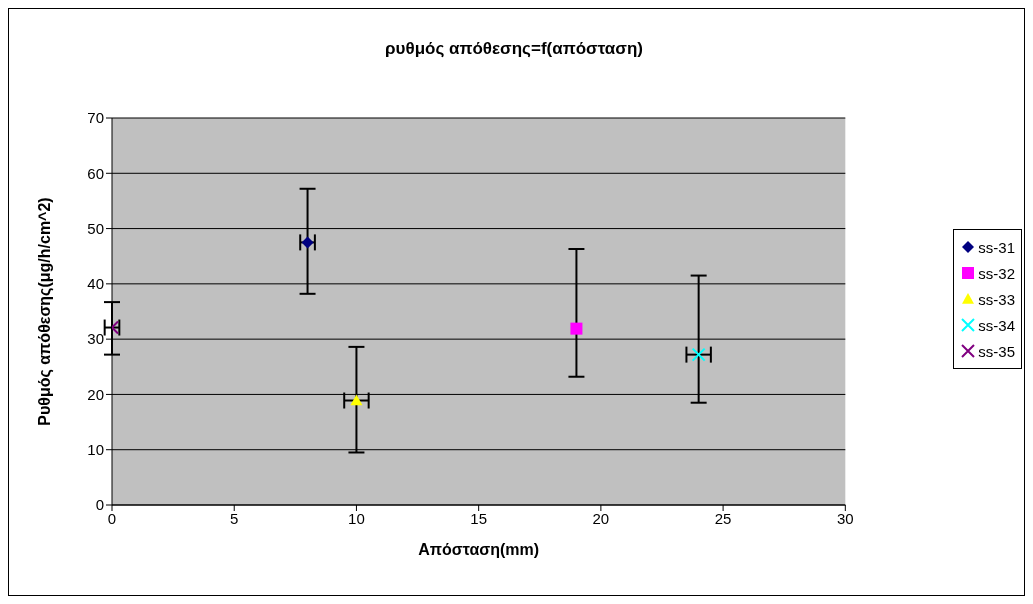 Image resolution: width=1033 pixels, height=604 pixels. I want to click on x-tick-label: 10, so click(356, 518).